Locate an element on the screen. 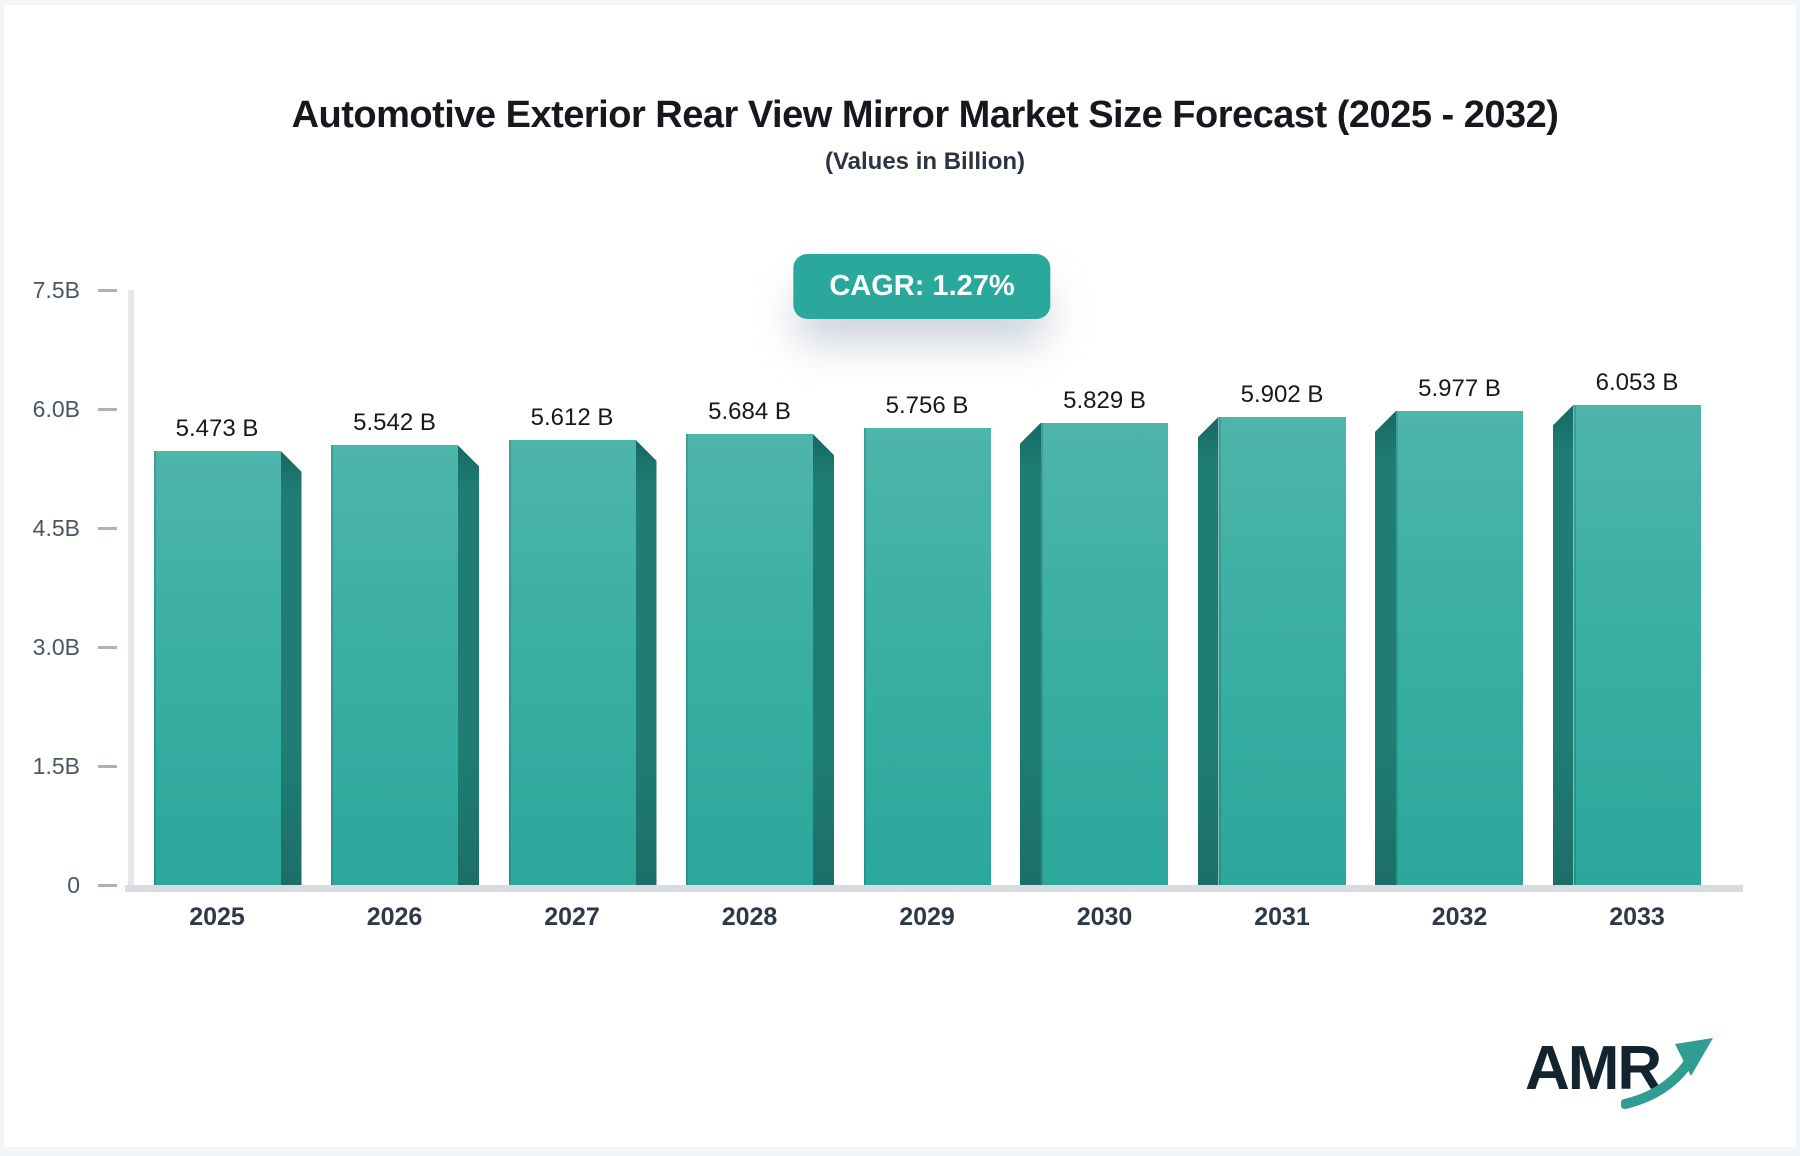  bar-2033 is located at coordinates (1637, 644).